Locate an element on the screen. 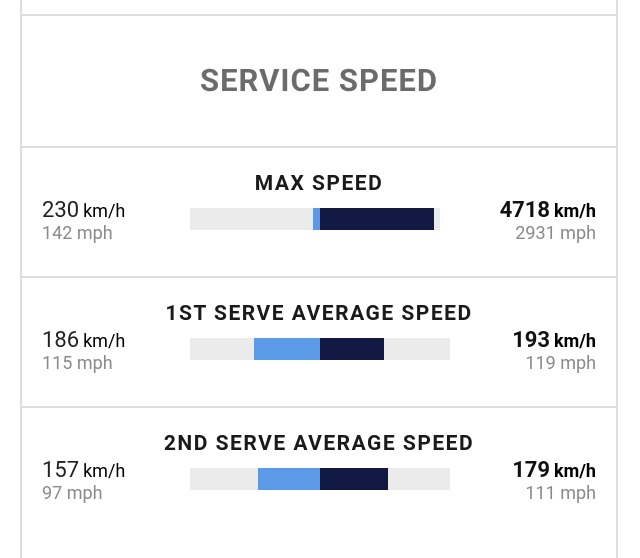 The image size is (640, 558). player2-value: 179 km/h 111 mph is located at coordinates (554, 481).